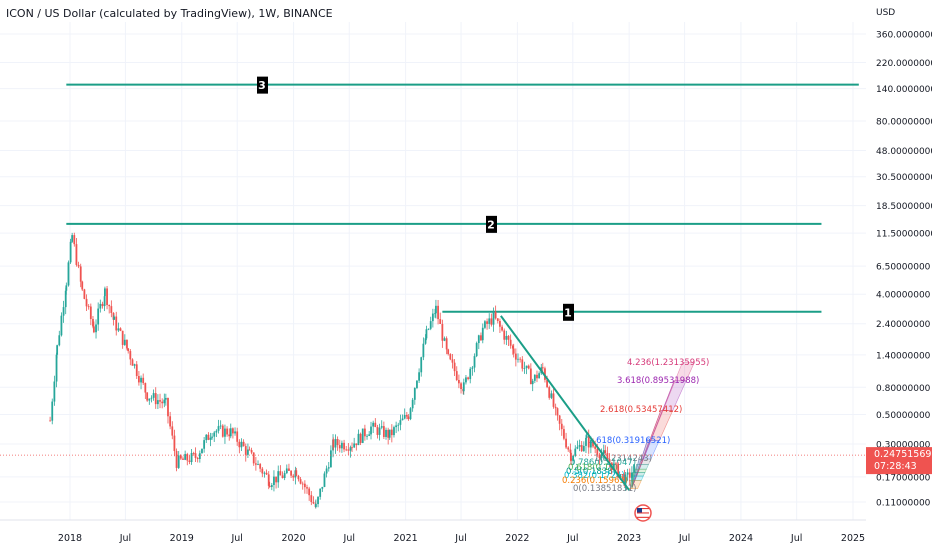 The image size is (932, 555). Describe the element at coordinates (643, 513) in the screenshot. I see `us-flag-stripe` at that location.